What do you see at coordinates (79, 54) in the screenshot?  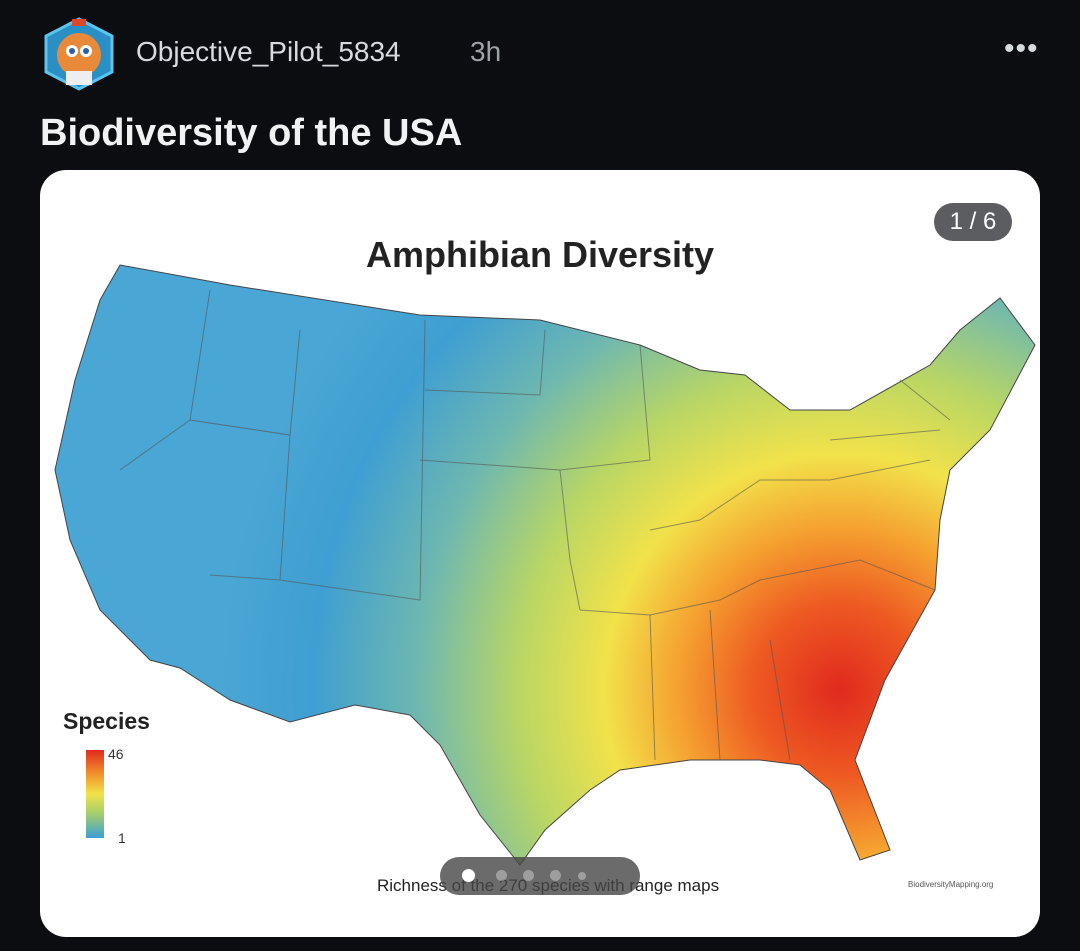 I see `user-avatar` at bounding box center [79, 54].